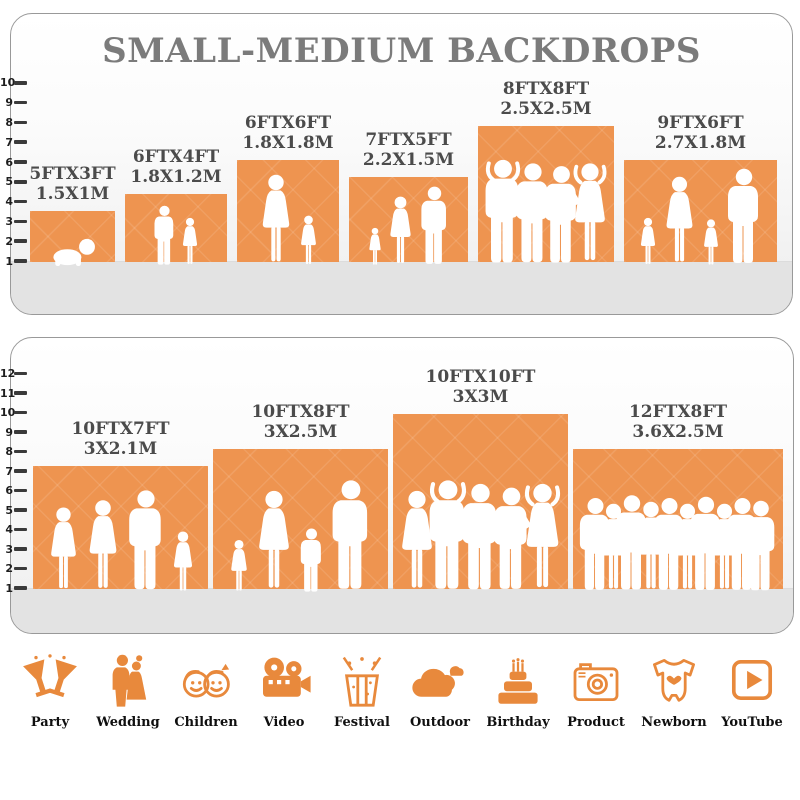  What do you see at coordinates (700, 143) in the screenshot?
I see `size-m: 2.7X1.8M` at bounding box center [700, 143].